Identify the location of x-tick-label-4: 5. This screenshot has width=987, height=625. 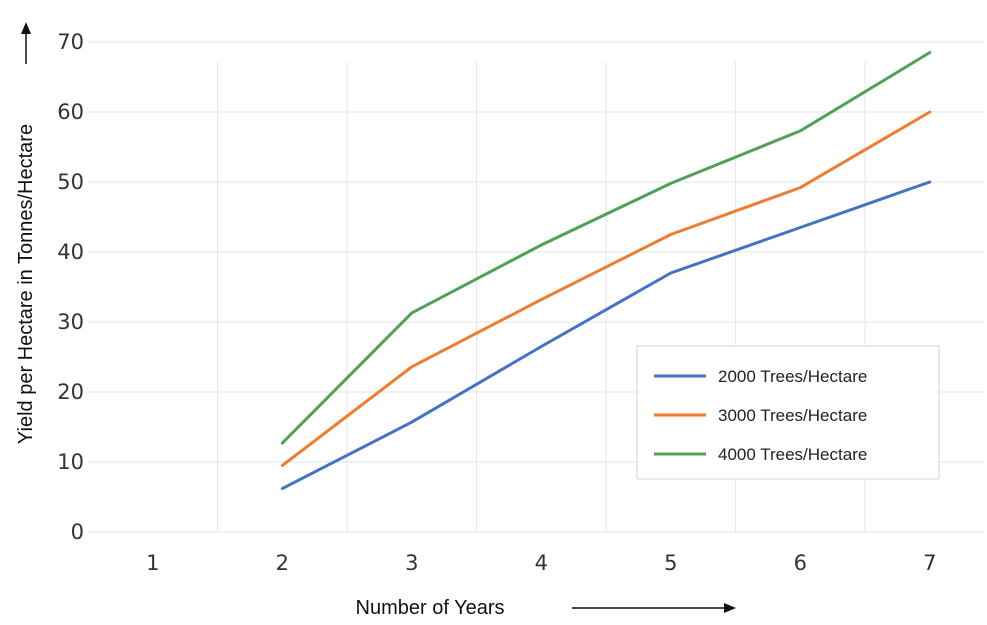
(670, 563).